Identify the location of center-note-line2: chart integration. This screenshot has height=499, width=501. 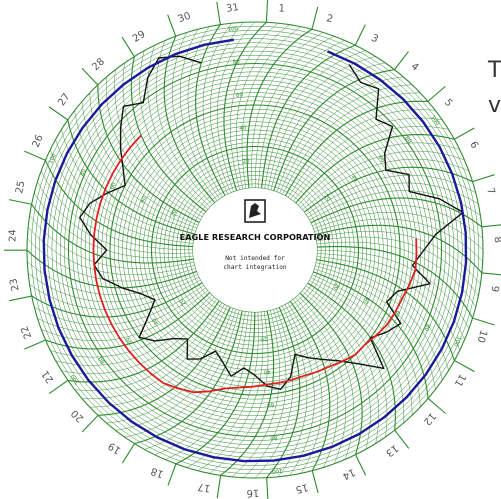
(255, 267).